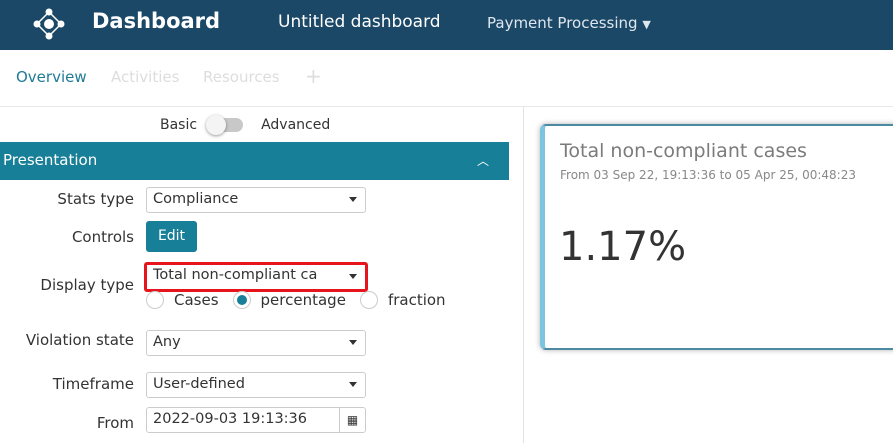 The height and width of the screenshot is (443, 893). What do you see at coordinates (230, 419) in the screenshot?
I see `from-date-value: 2022-09-03 19:13:36` at bounding box center [230, 419].